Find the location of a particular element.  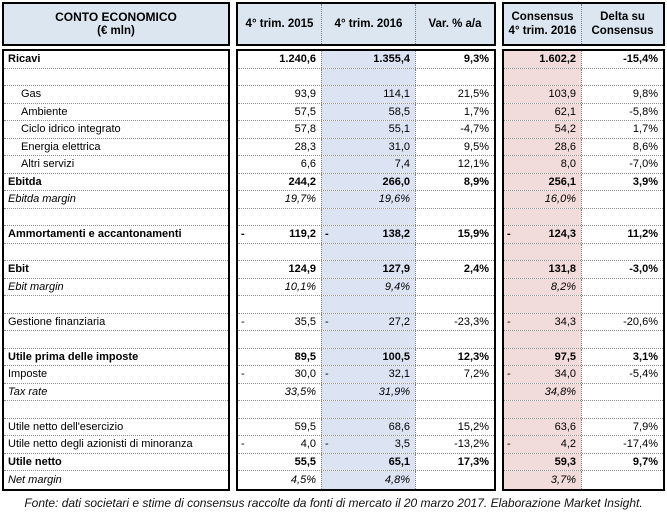

table-row: Gestione finanziaria is located at coordinates (116, 322).